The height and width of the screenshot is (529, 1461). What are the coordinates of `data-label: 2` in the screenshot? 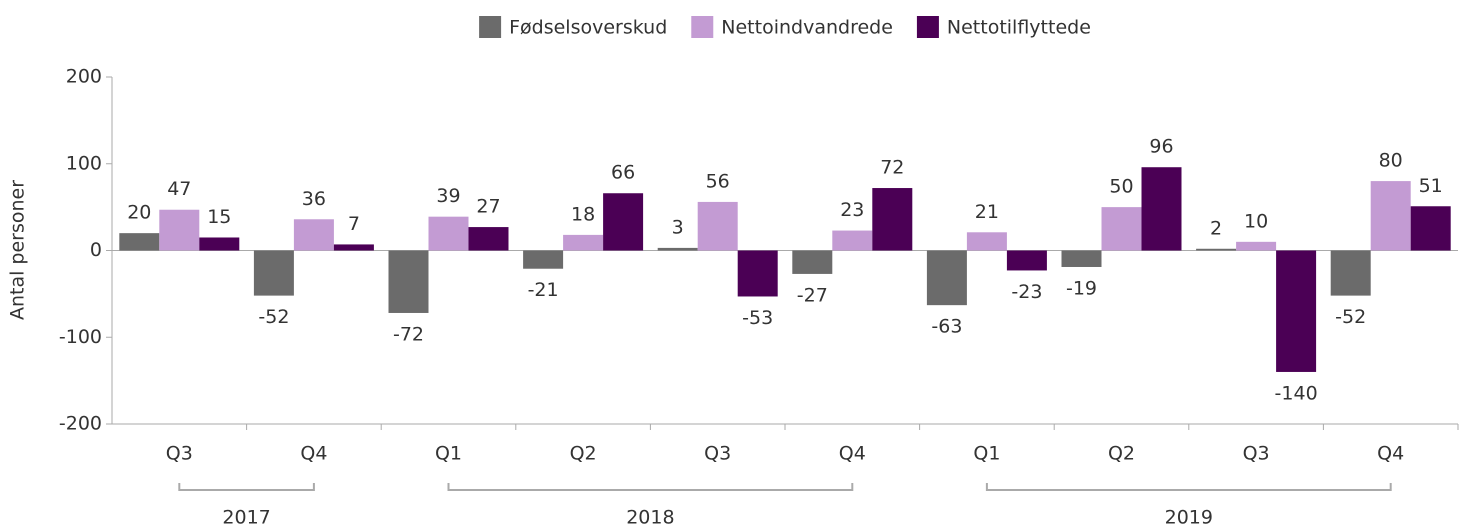 It's located at (1216, 228).